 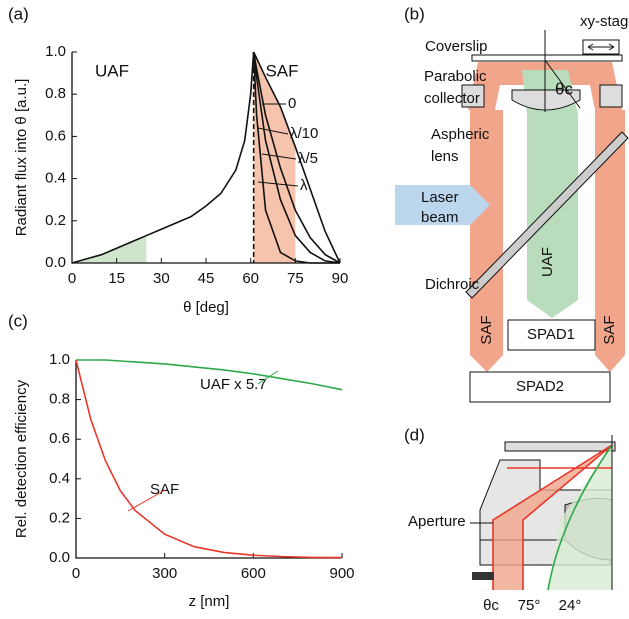 I want to click on label: SPAD1, so click(x=551, y=334).